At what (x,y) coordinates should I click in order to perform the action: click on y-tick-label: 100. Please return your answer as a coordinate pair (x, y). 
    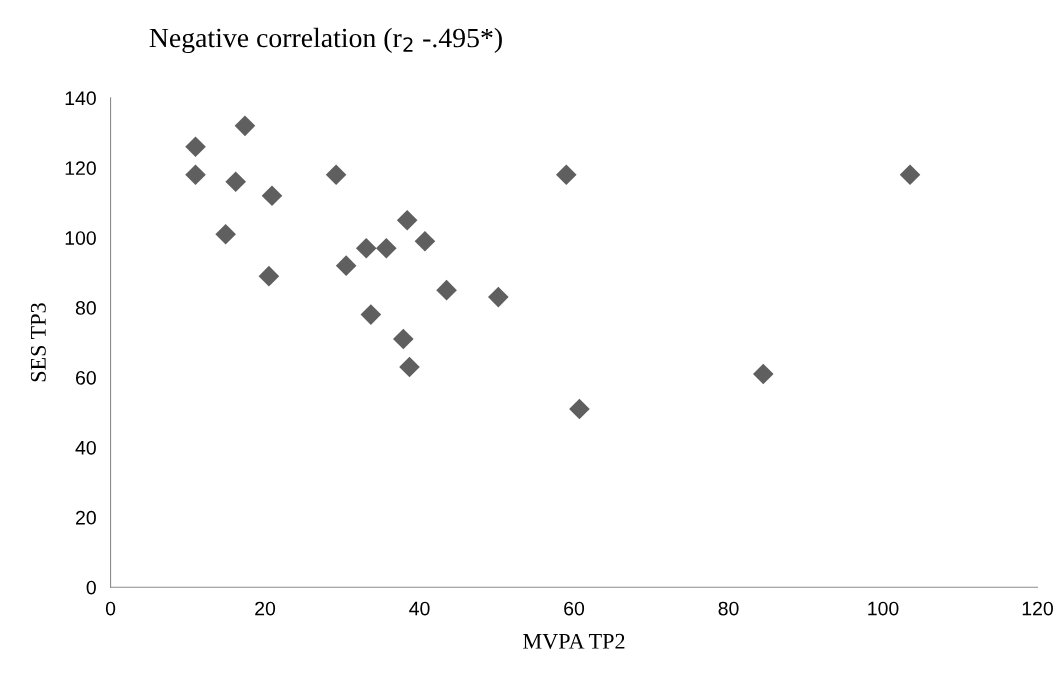
    Looking at the image, I should click on (80, 238).